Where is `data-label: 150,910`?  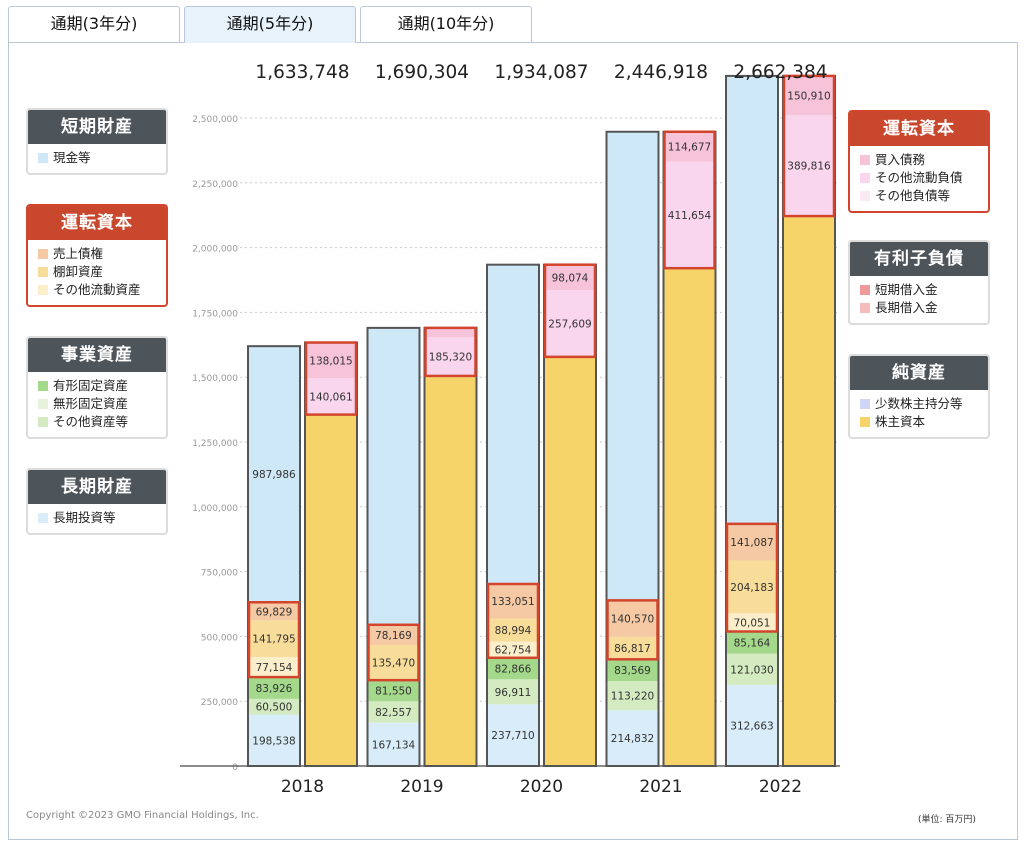
data-label: 150,910 is located at coordinates (808, 96).